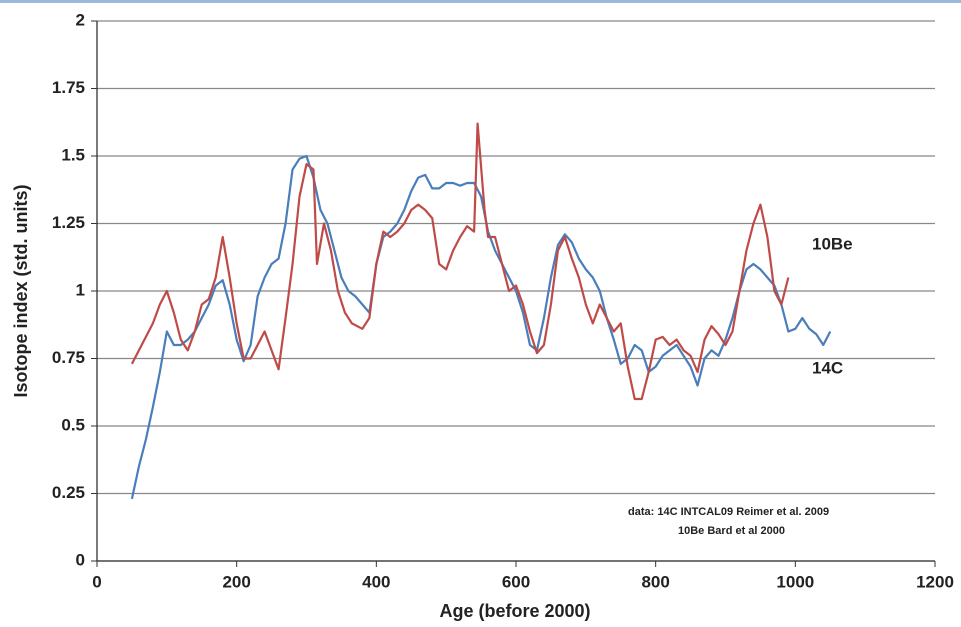  Describe the element at coordinates (68, 492) in the screenshot. I see `y-tick-label: 0.25` at that location.